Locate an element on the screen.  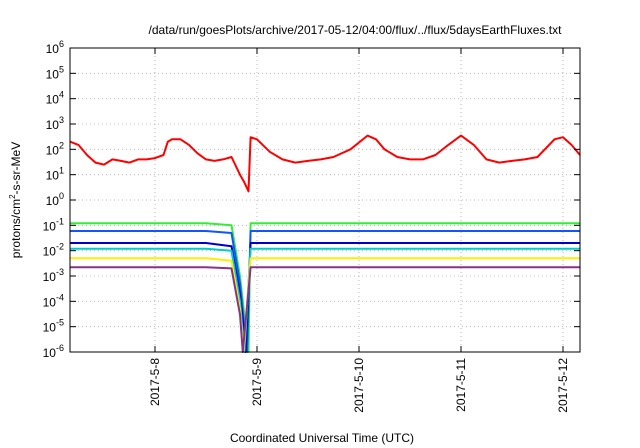
y-axis-label: protons/cm2-s-sr-MeV is located at coordinates (15, 200).